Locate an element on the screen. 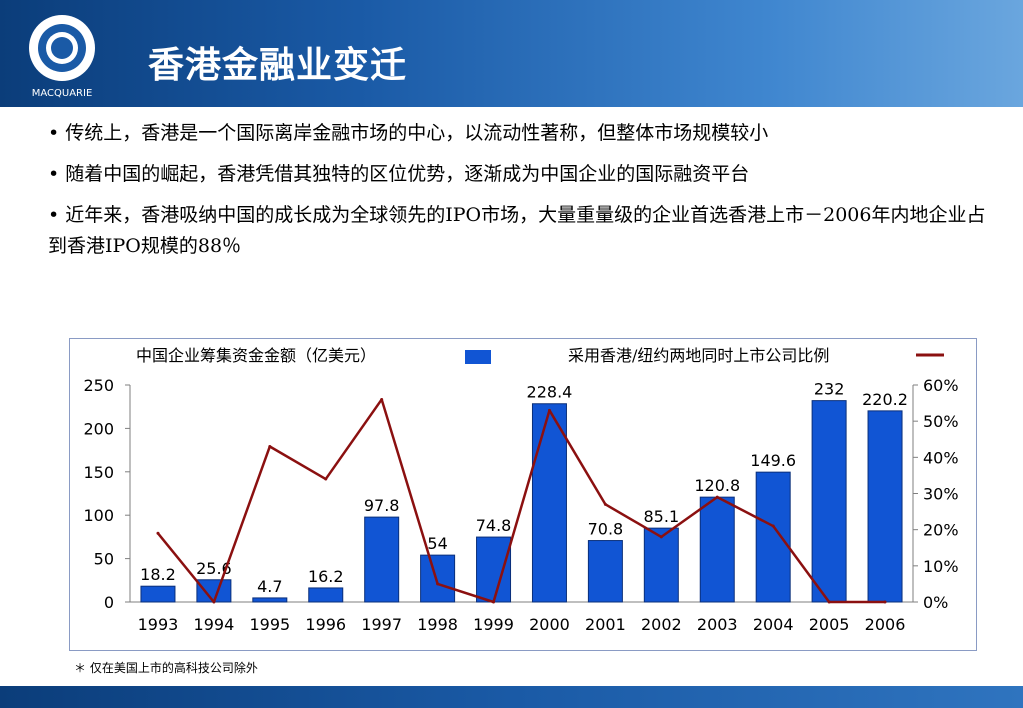  bar-value-label: 4.7 is located at coordinates (269, 586).